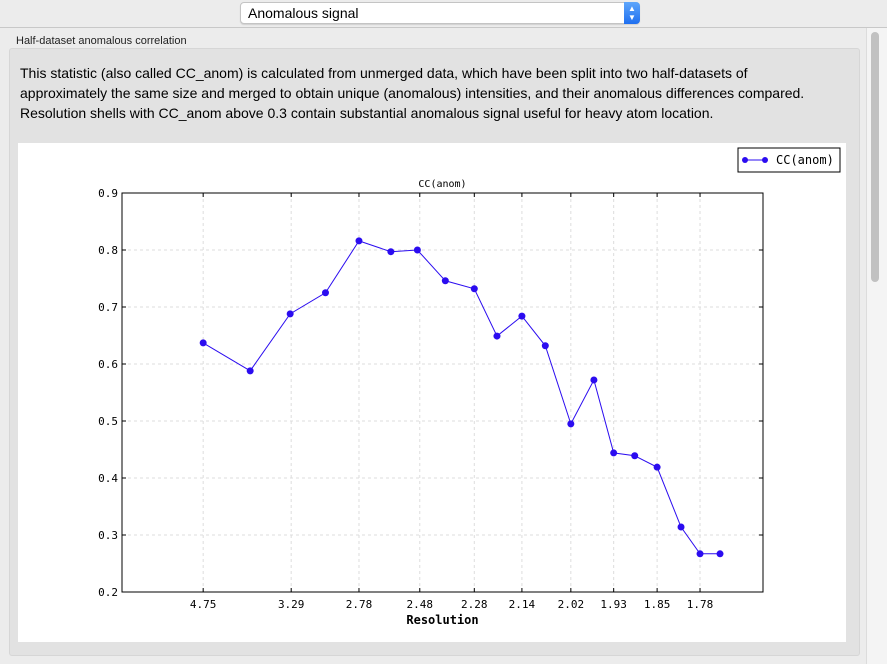 Image resolution: width=887 pixels, height=664 pixels. I want to click on x-tick-label: 2.14, so click(522, 604).